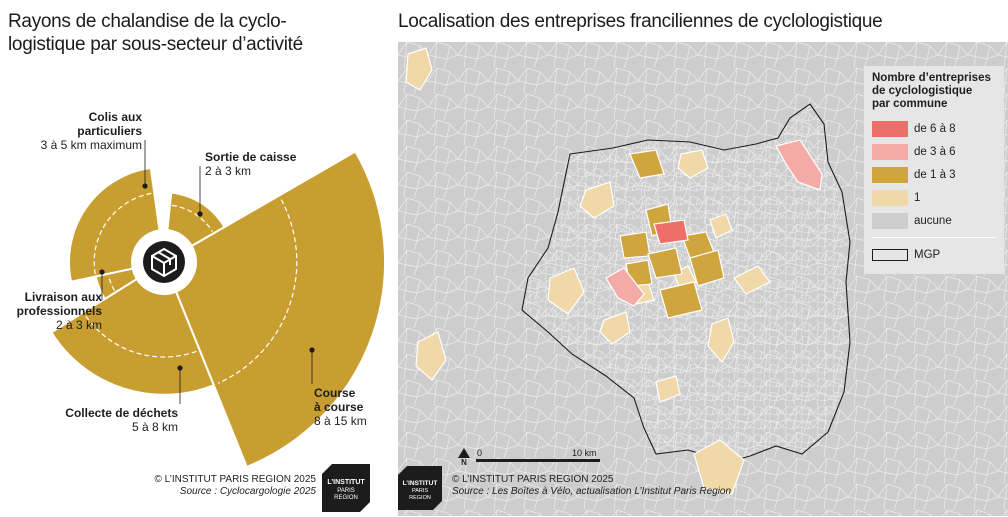 The height and width of the screenshot is (517, 1008). What do you see at coordinates (340, 407) in the screenshot?
I see `segment-label-course-a-course: Course à course 8 à 15 km` at bounding box center [340, 407].